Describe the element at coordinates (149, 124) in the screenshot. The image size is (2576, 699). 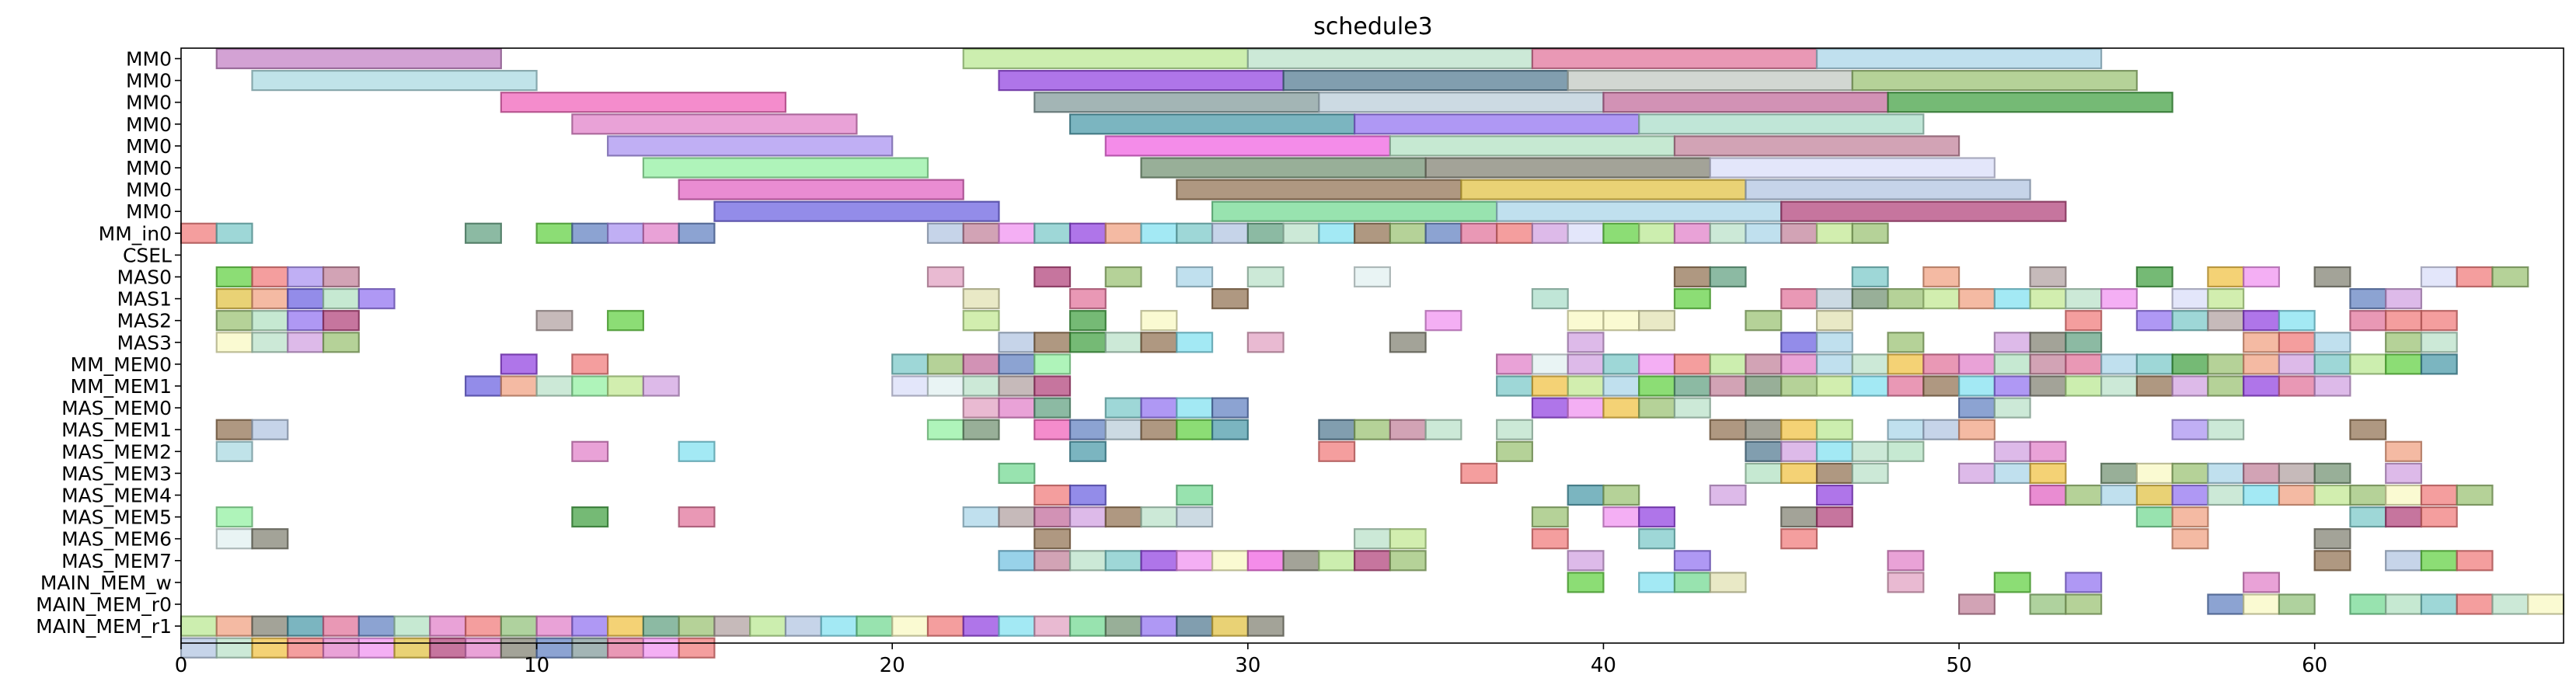
I see `y-tick-label: MM0` at that location.